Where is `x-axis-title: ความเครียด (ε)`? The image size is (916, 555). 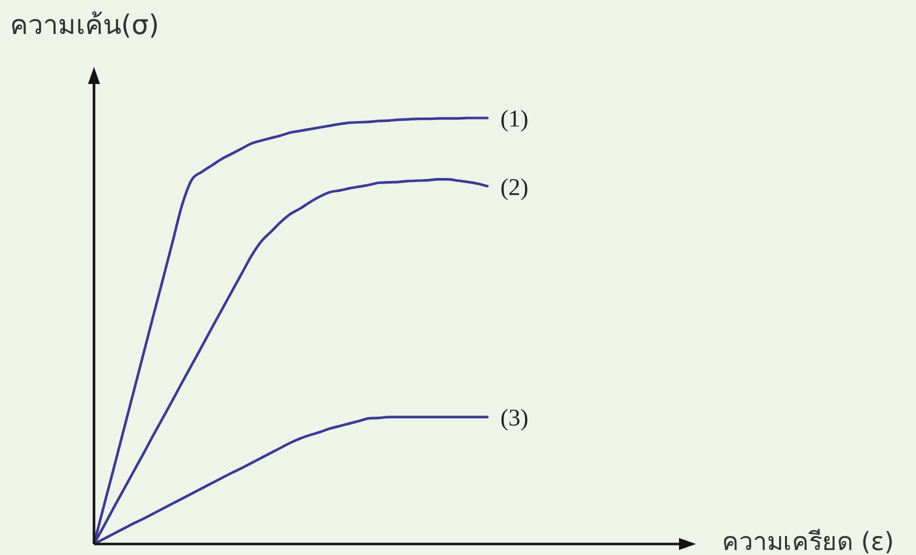 x-axis-title: ความเครียด (ε) is located at coordinates (808, 540).